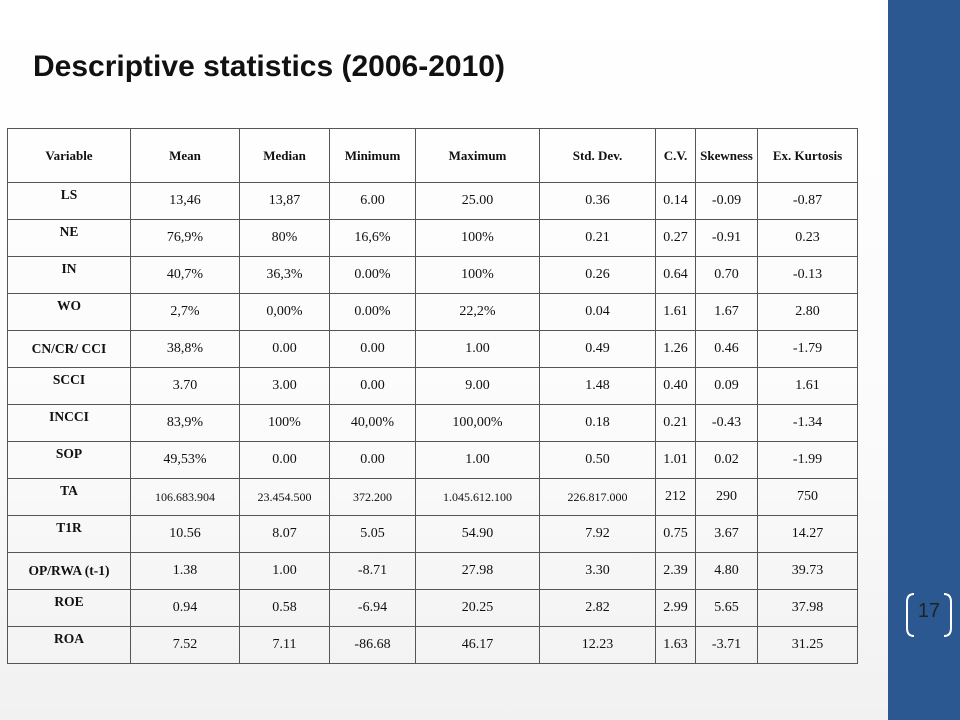  Describe the element at coordinates (807, 571) in the screenshot. I see `value-cell: 39.73` at that location.